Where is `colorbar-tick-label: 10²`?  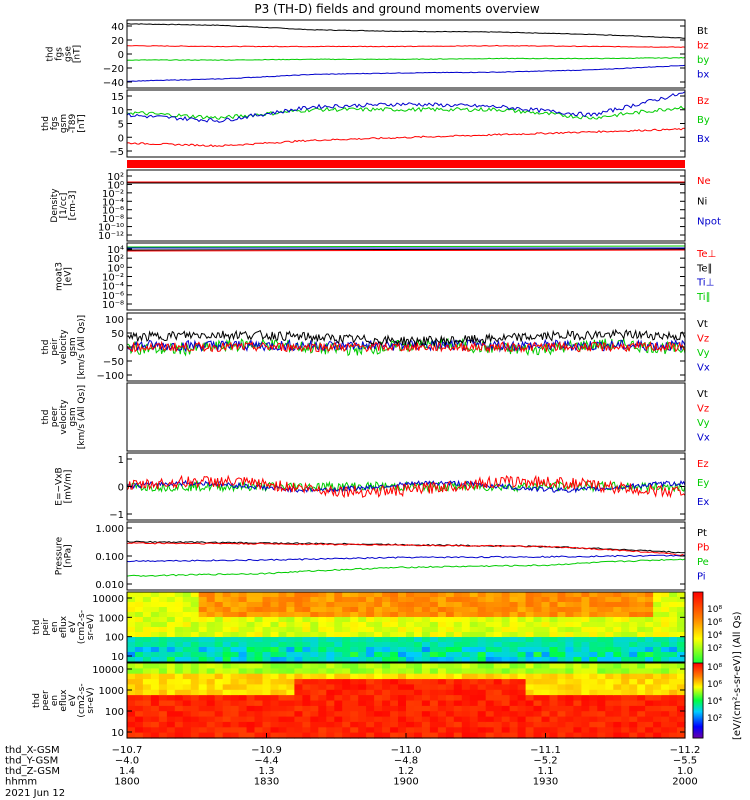 colorbar-tick-label: 10² is located at coordinates (714, 649).